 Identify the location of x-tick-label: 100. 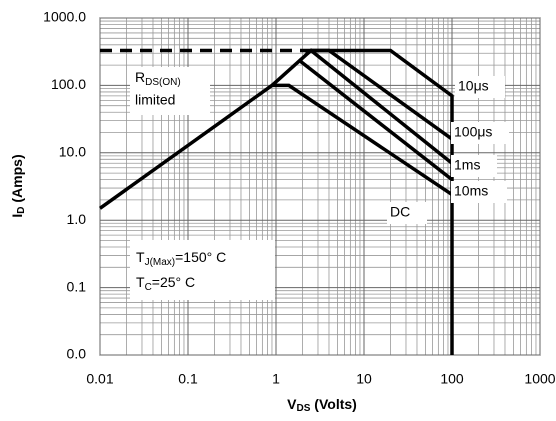
(452, 379).